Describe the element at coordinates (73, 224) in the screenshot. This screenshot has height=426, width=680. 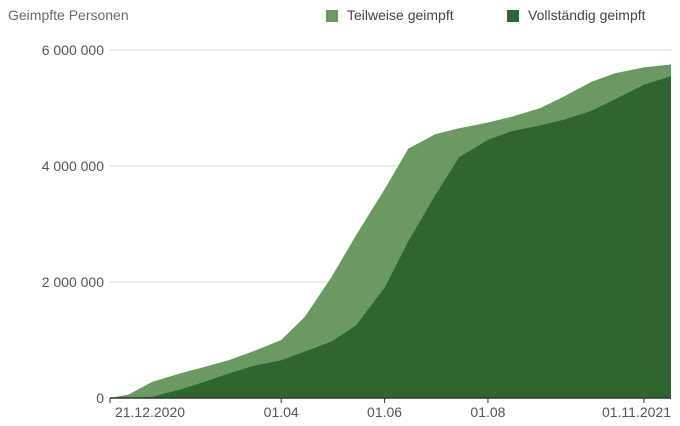
I see `y-axis-ticks: 0 2 000 000 4 000 000 6 000 000` at that location.